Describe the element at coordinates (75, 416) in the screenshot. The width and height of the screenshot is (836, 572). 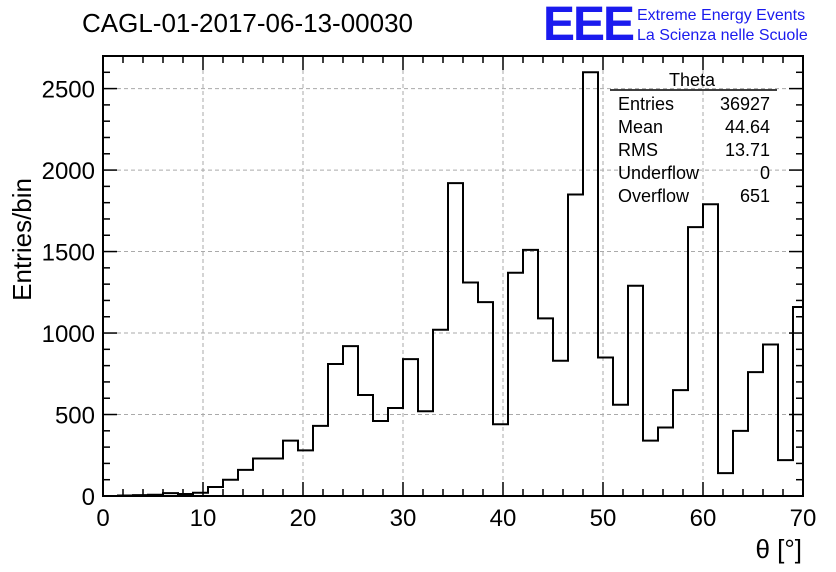
I see `y-tick-label: 500` at that location.